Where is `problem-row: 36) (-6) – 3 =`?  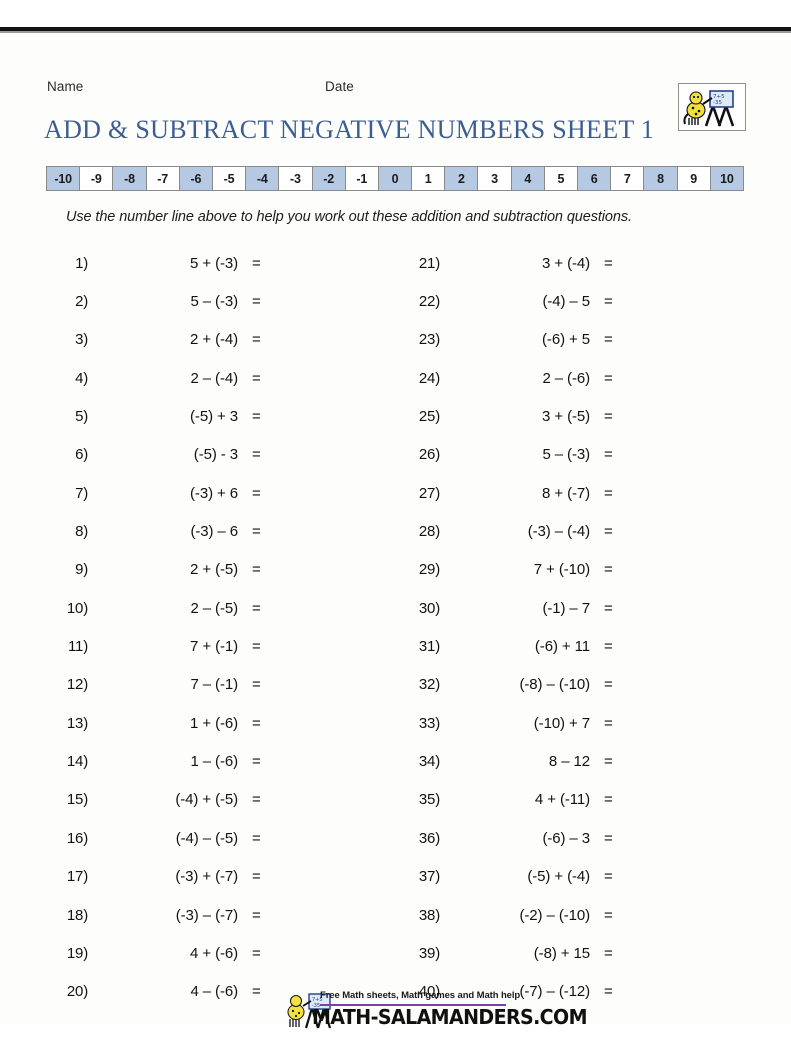 problem-row: 36) (-6) – 3 = is located at coordinates (518, 838).